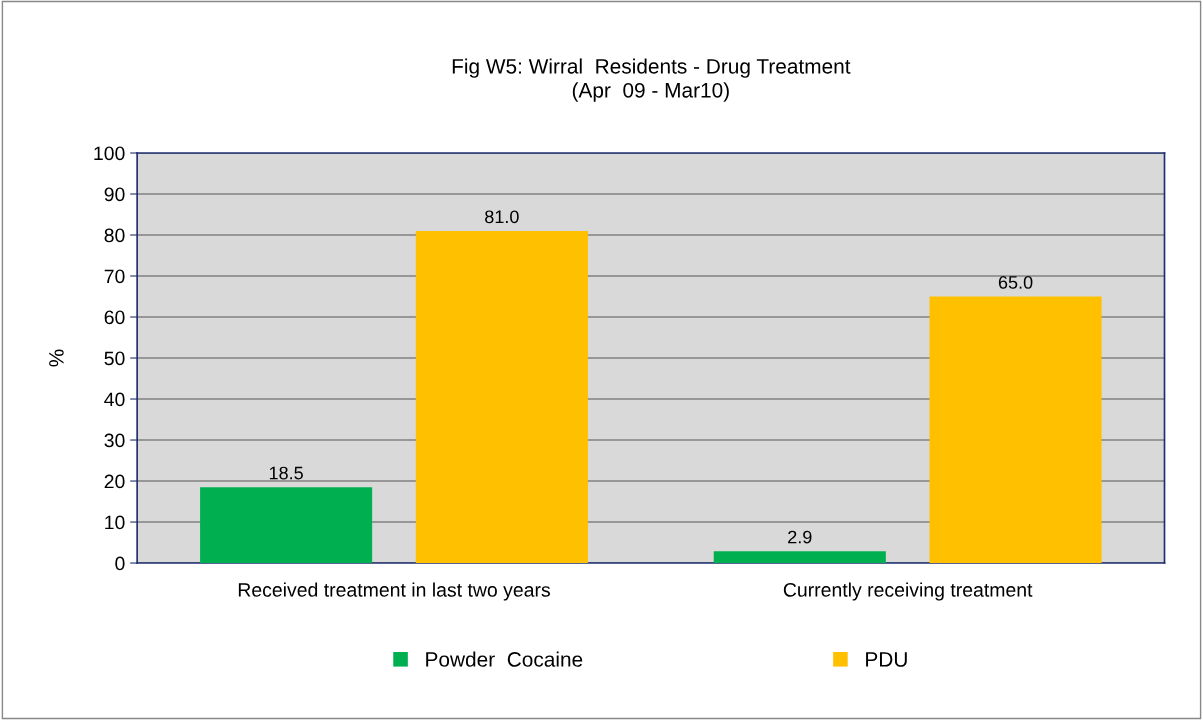 This screenshot has width=1203, height=720. I want to click on data-label: 65.0, so click(1015, 282).